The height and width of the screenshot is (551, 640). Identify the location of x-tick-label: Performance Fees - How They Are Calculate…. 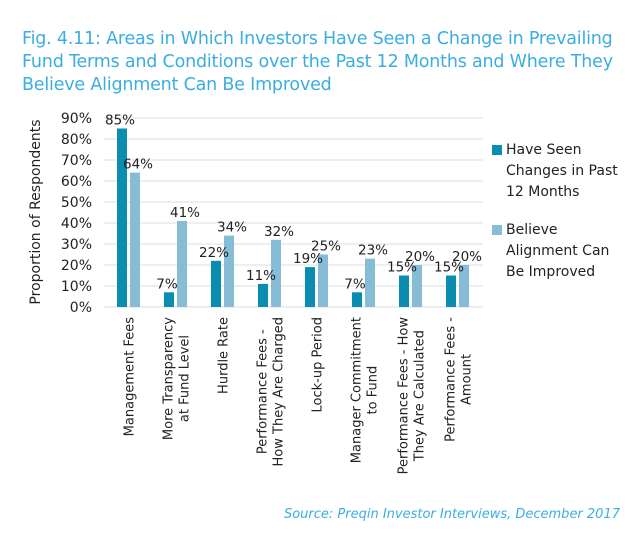
(412, 396).